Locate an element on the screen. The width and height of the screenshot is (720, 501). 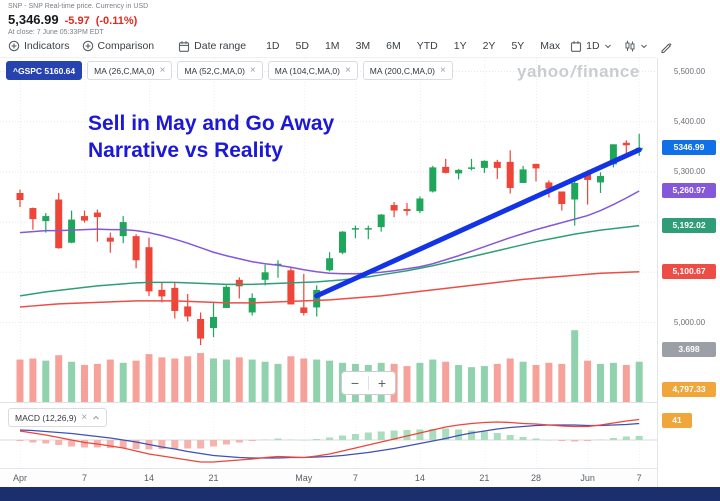
range-button-5y: 5Y is located at coordinates (518, 46).